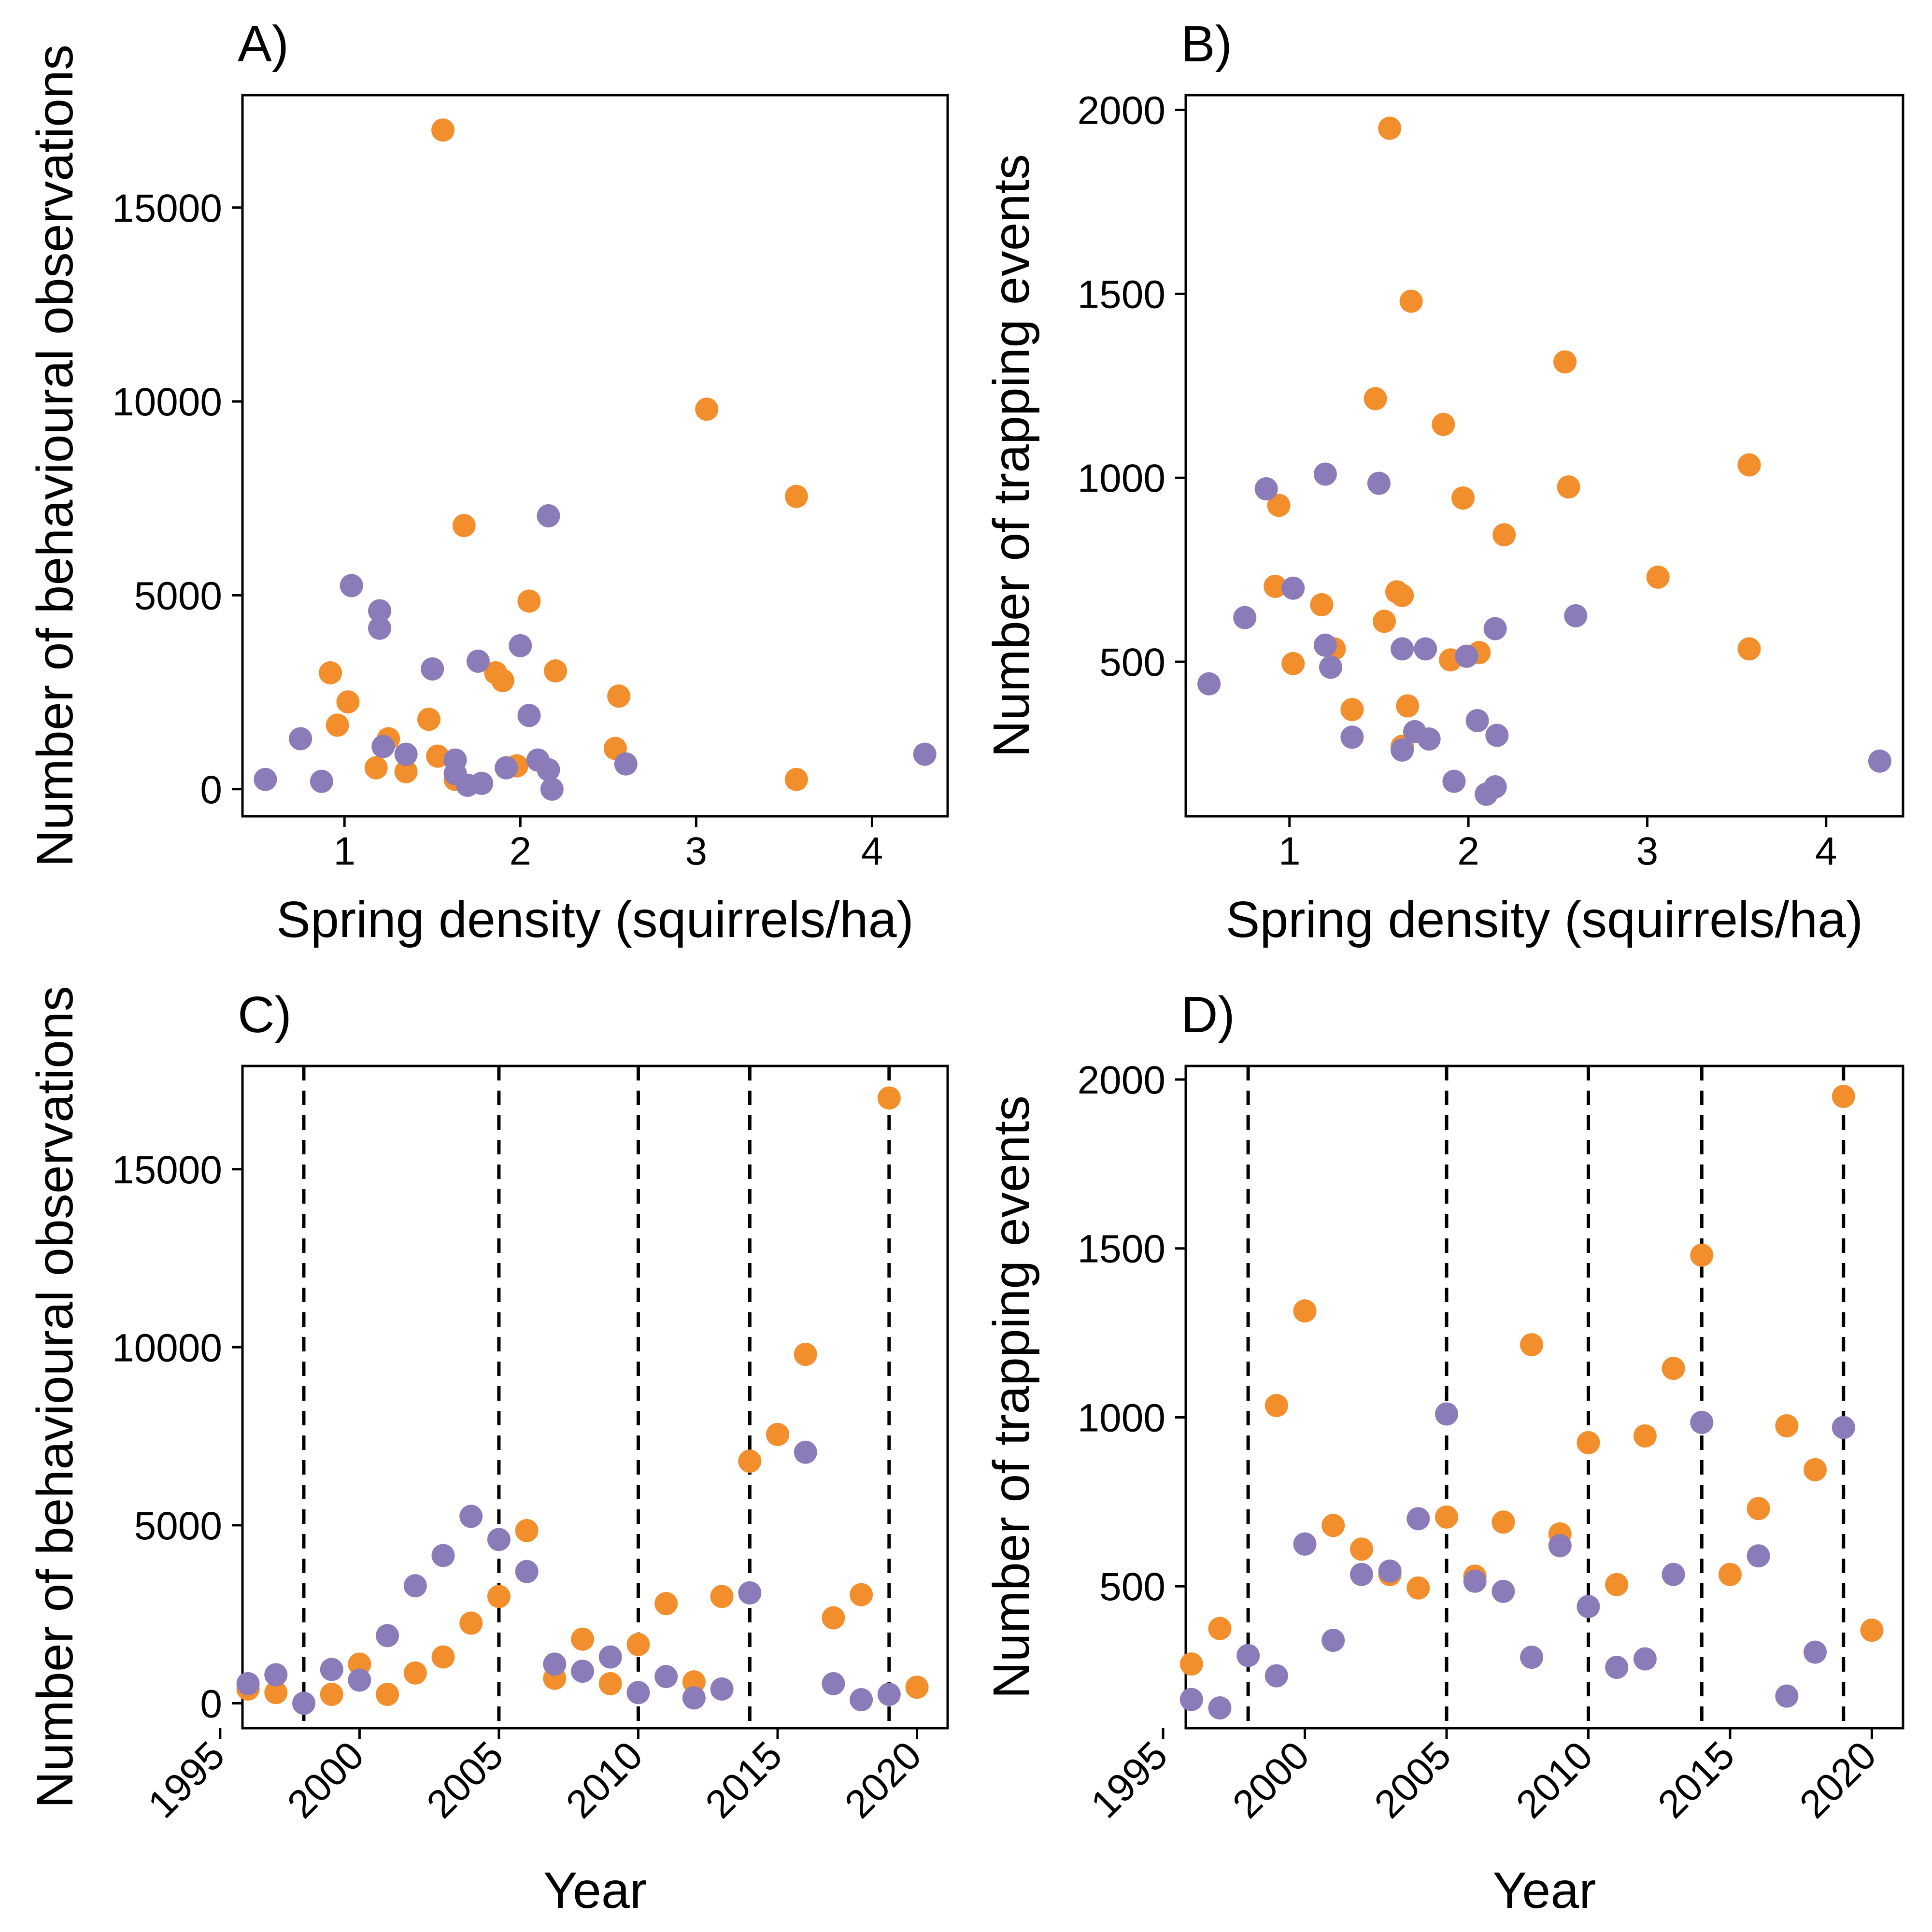 This screenshot has width=1932, height=1932. I want to click on panel-a-x-tick-label: 4, so click(872, 851).